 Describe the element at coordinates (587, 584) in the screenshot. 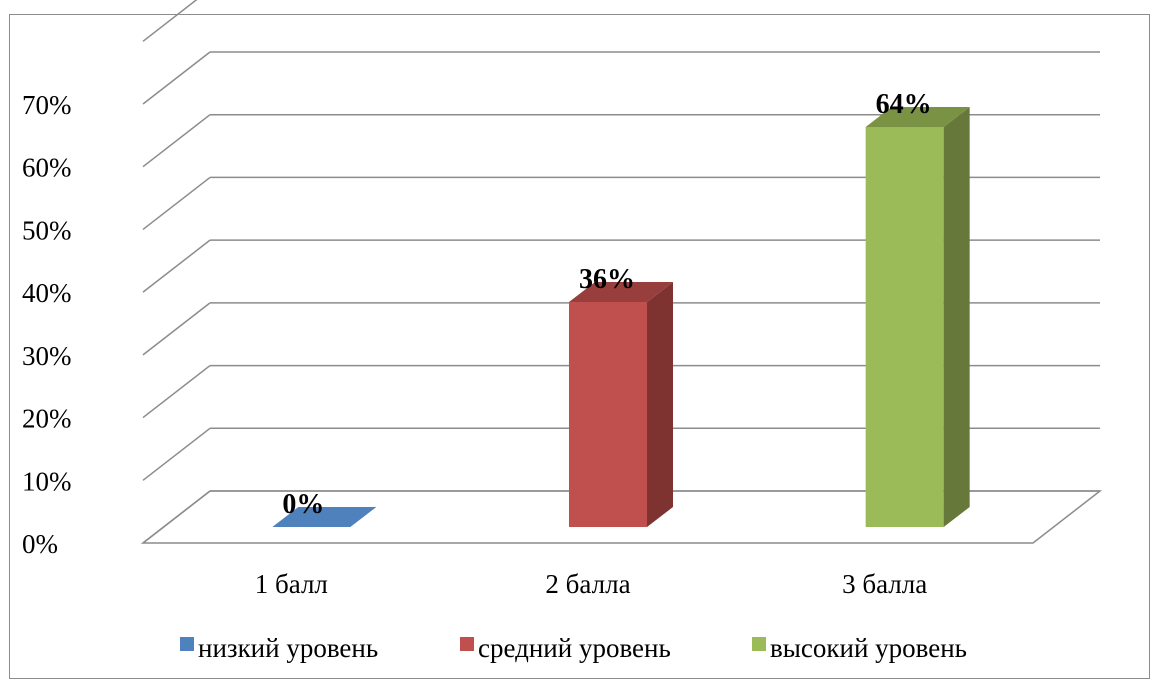

I see `category-label: 2 балла` at that location.